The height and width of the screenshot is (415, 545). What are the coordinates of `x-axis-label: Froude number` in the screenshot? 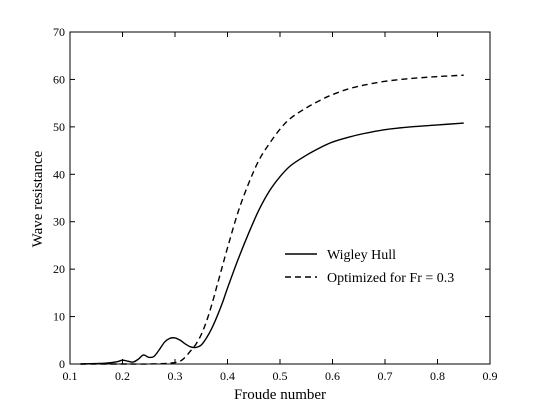 It's located at (280, 395).